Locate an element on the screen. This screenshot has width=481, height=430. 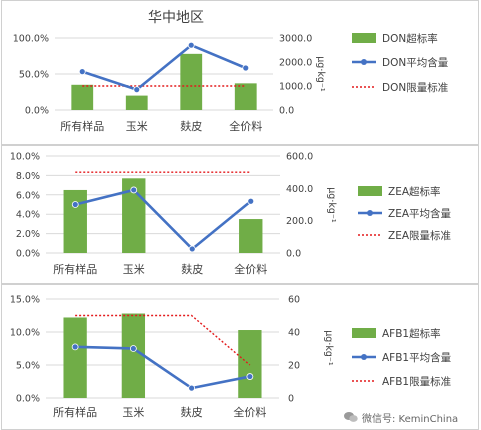
zea-average-line is located at coordinates (163, 219).